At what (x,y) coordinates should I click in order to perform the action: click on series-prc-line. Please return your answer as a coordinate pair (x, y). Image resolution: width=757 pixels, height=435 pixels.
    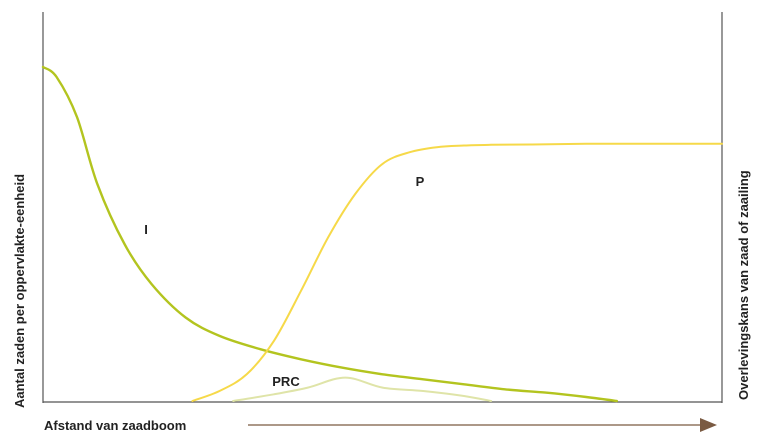
    Looking at the image, I should click on (362, 389).